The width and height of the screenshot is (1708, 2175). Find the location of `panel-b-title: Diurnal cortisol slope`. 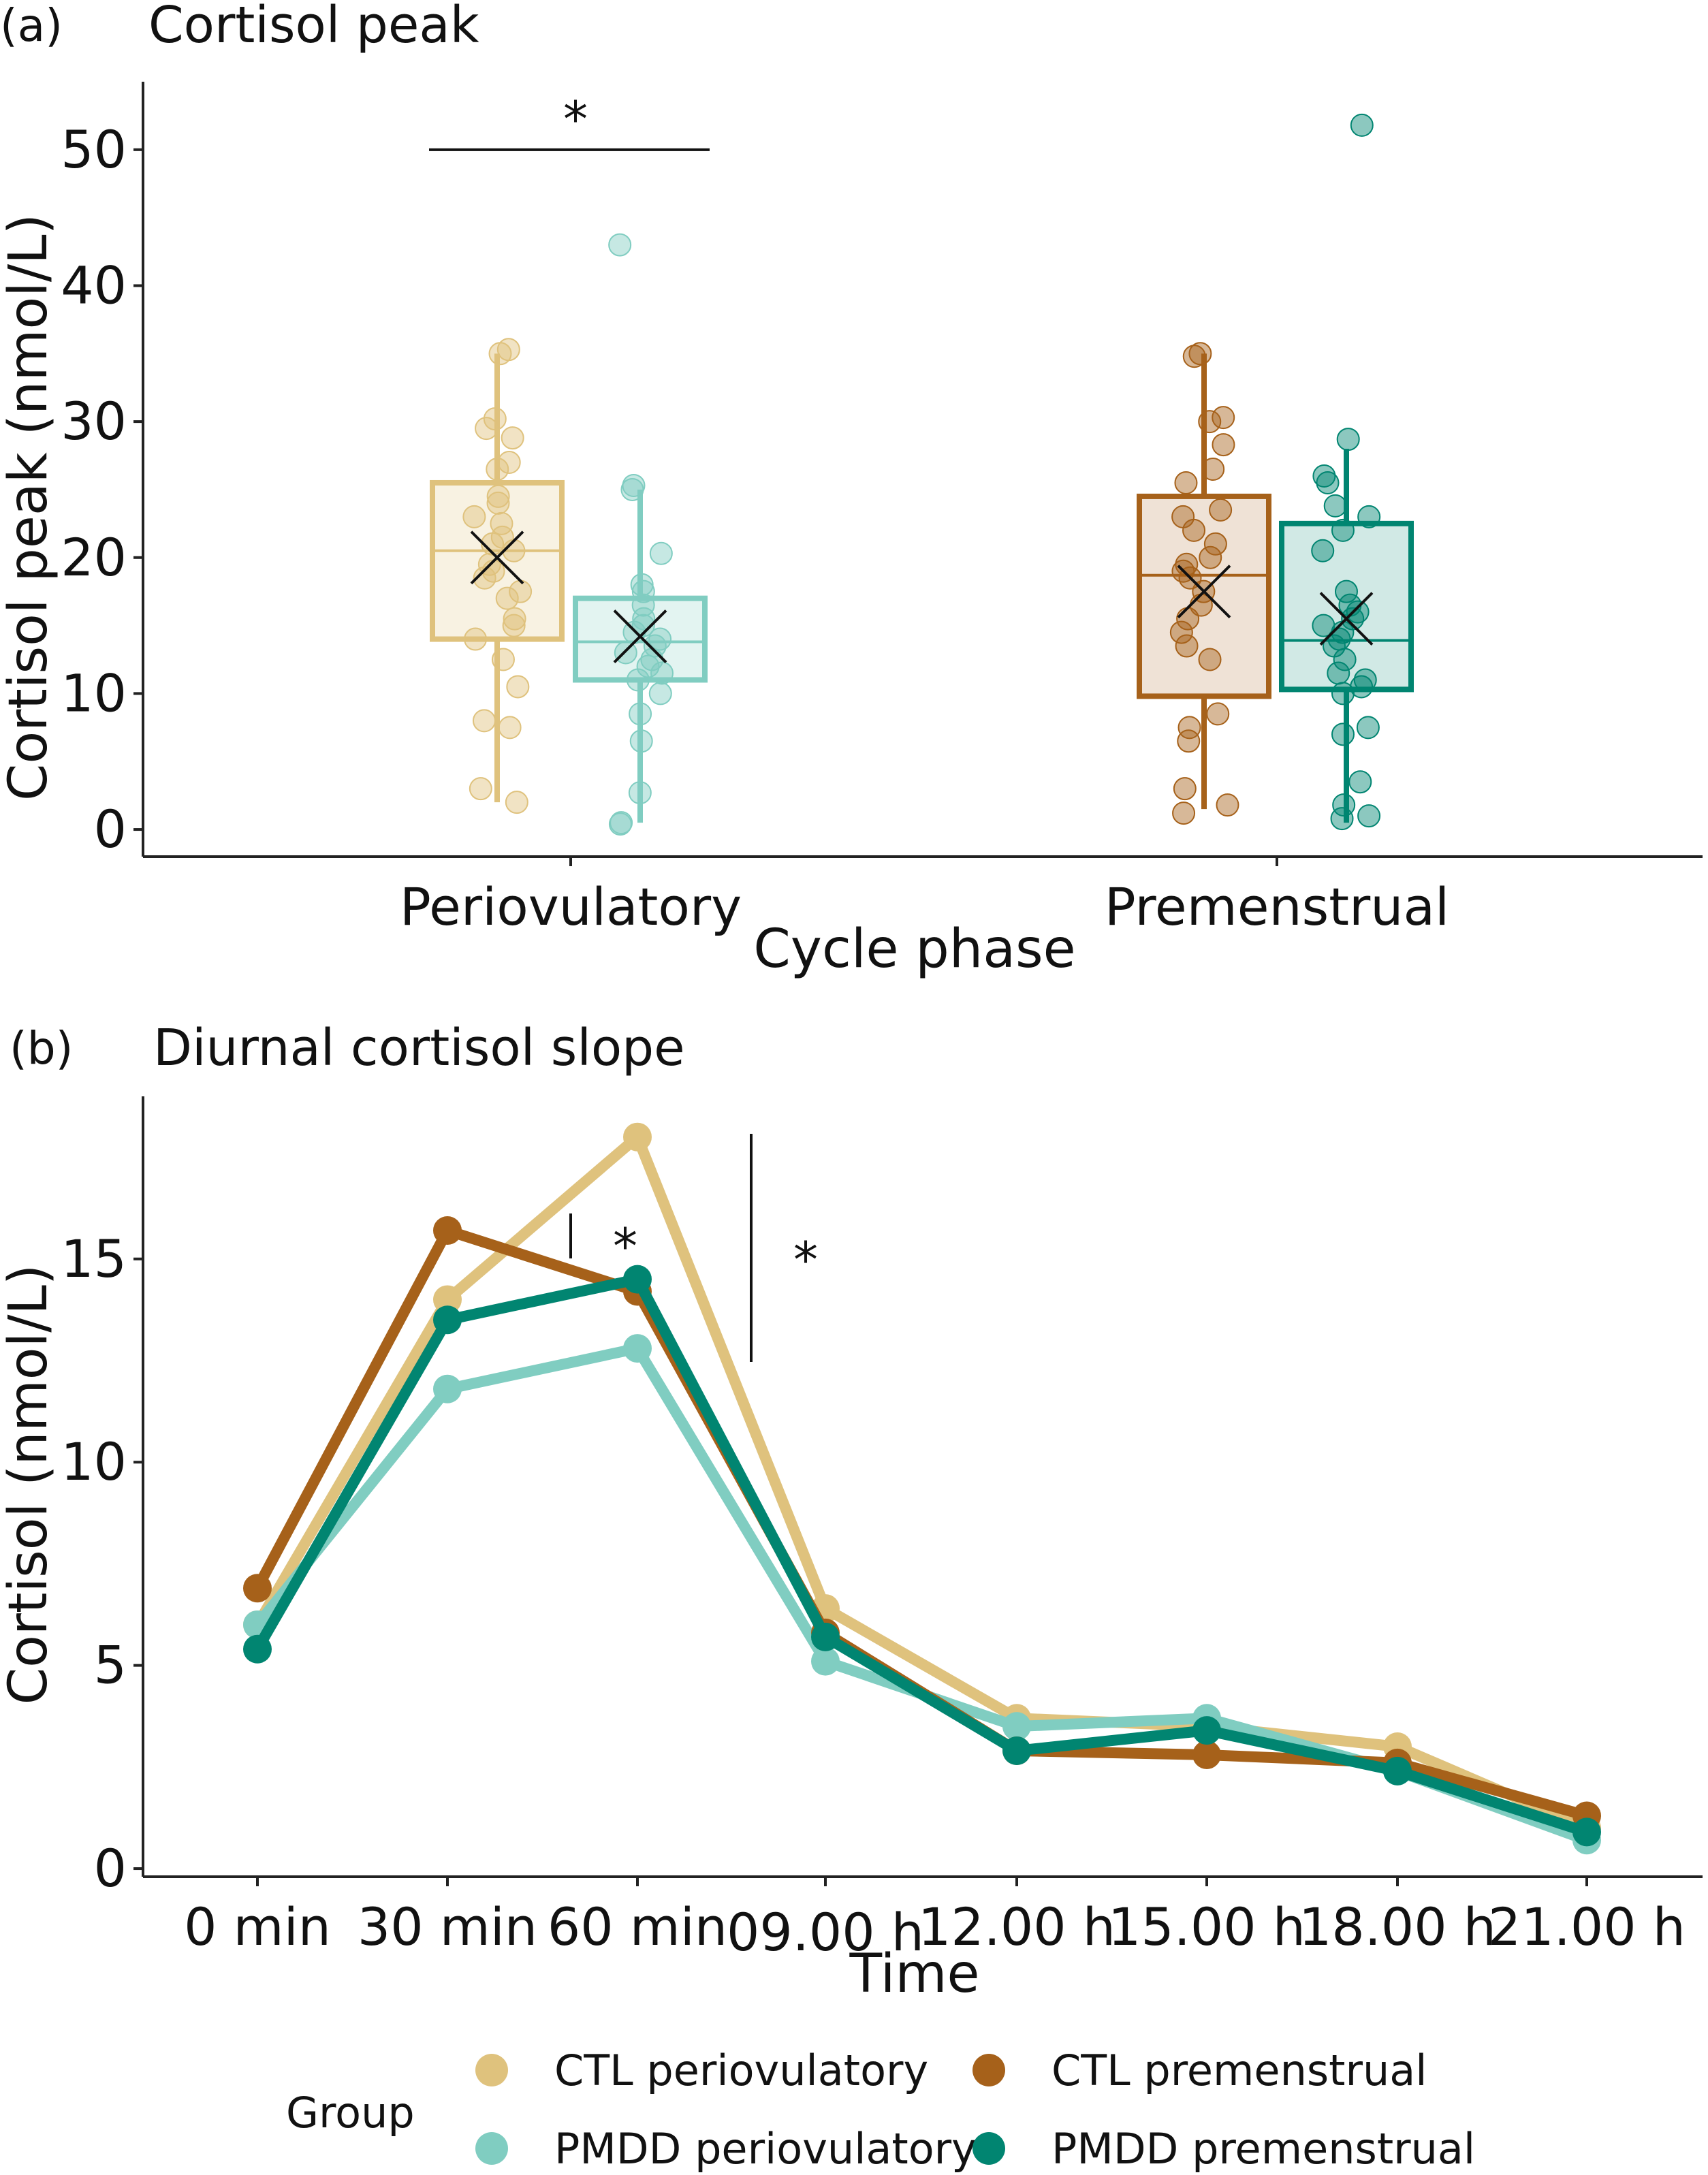

panel-b-title: Diurnal cortisol slope is located at coordinates (419, 1048).